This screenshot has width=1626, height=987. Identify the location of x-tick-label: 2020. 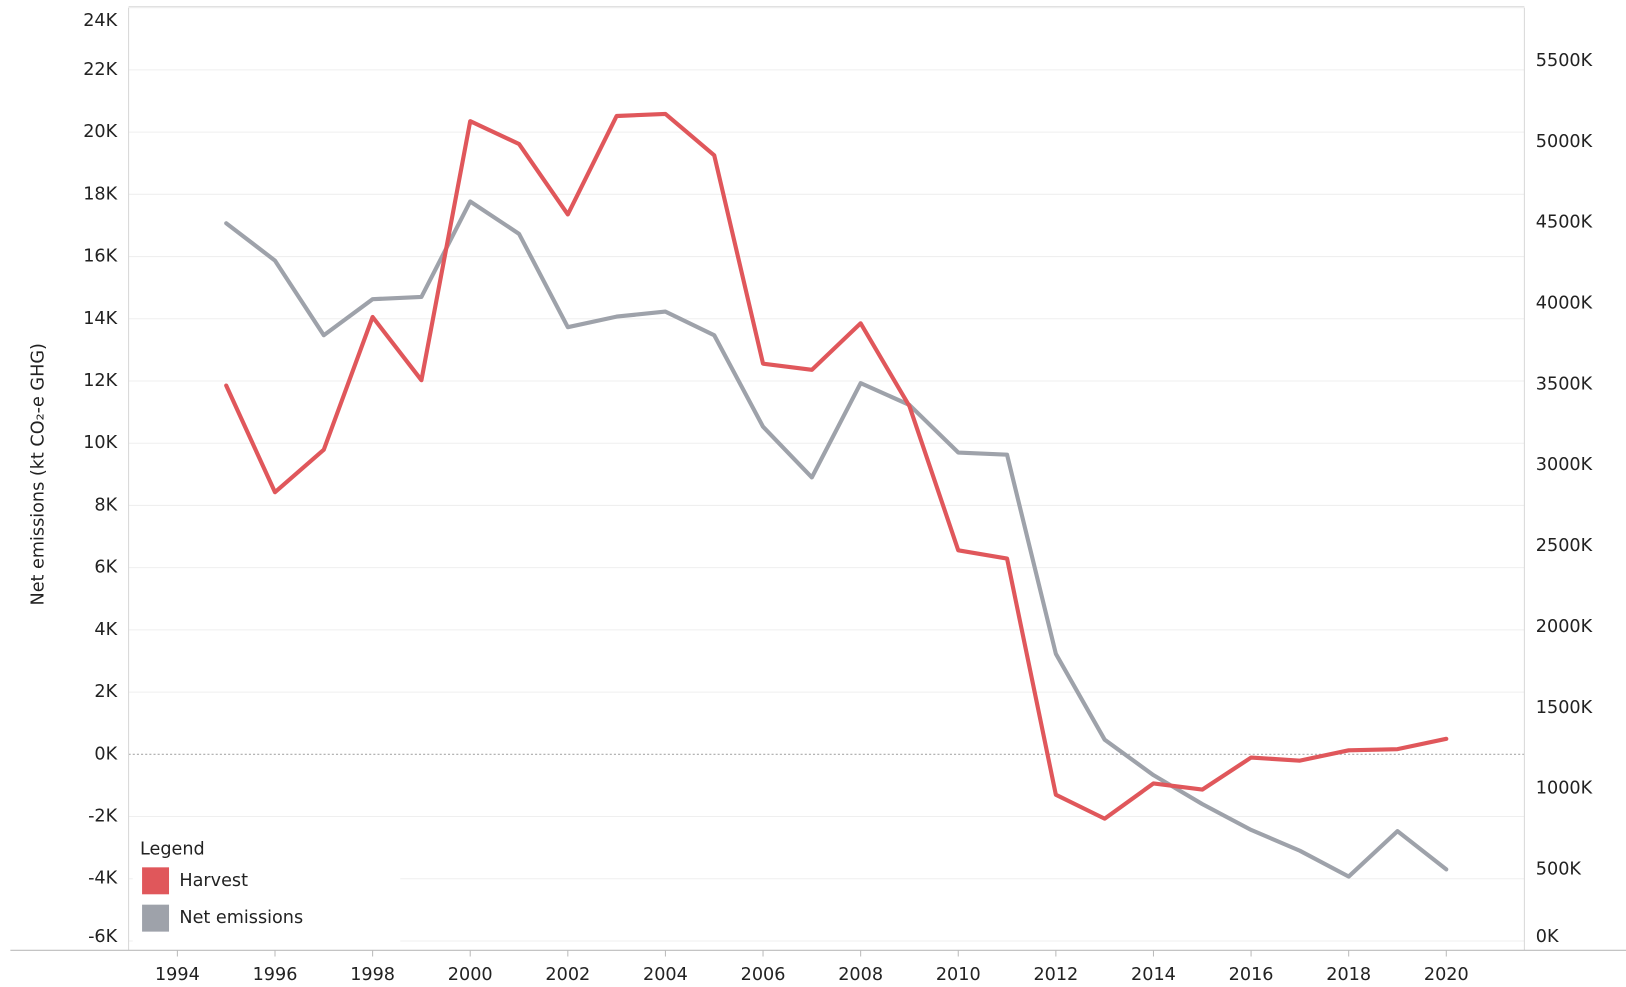
(1446, 975).